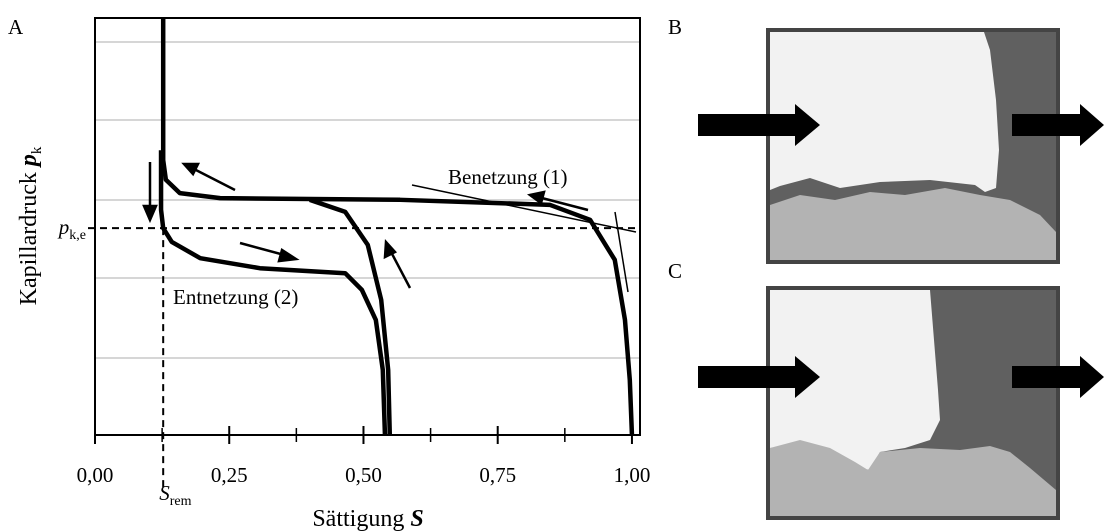  I want to click on arrows, so click(389, 227).